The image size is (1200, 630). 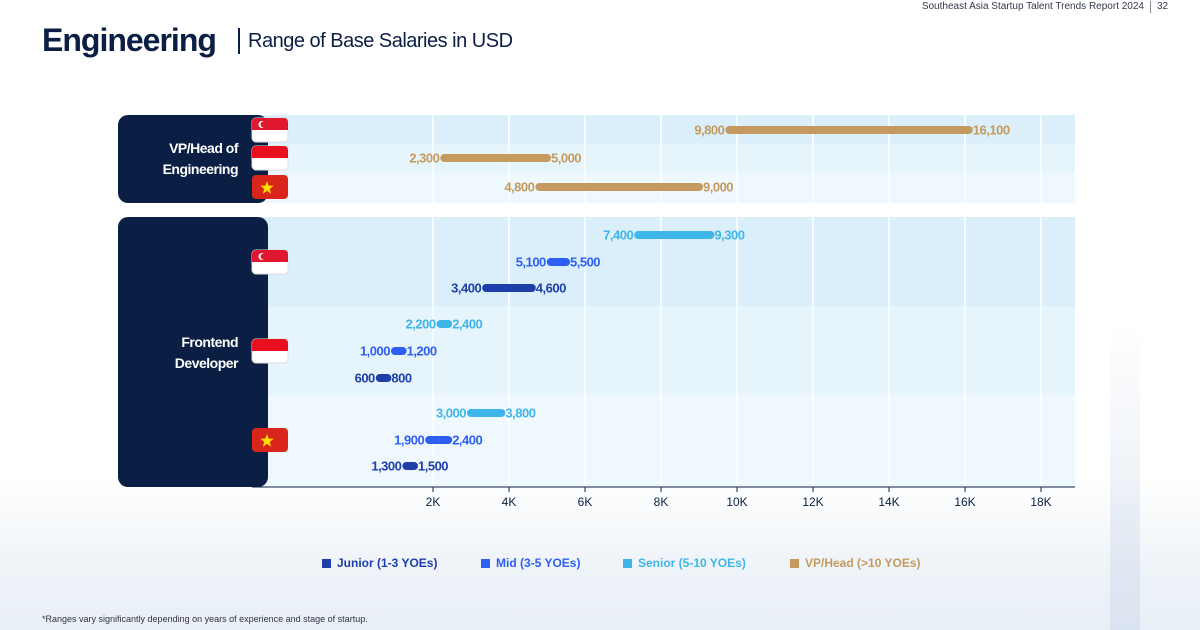 What do you see at coordinates (531, 262) in the screenshot?
I see `min-label: 5,100` at bounding box center [531, 262].